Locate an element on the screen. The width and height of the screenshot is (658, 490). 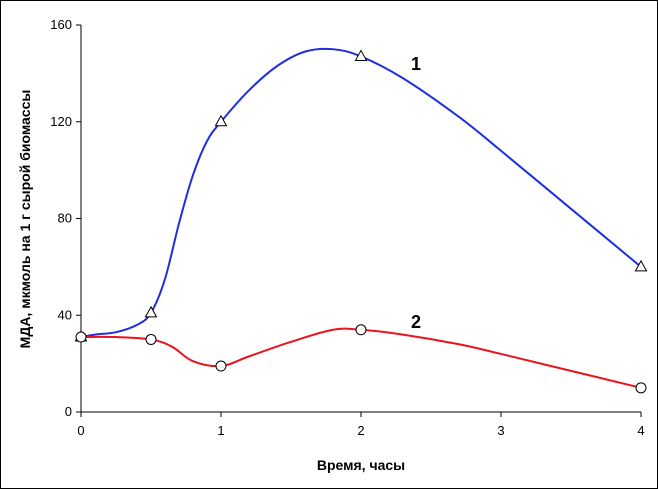
y-tick-label: 0 is located at coordinates (68, 411).